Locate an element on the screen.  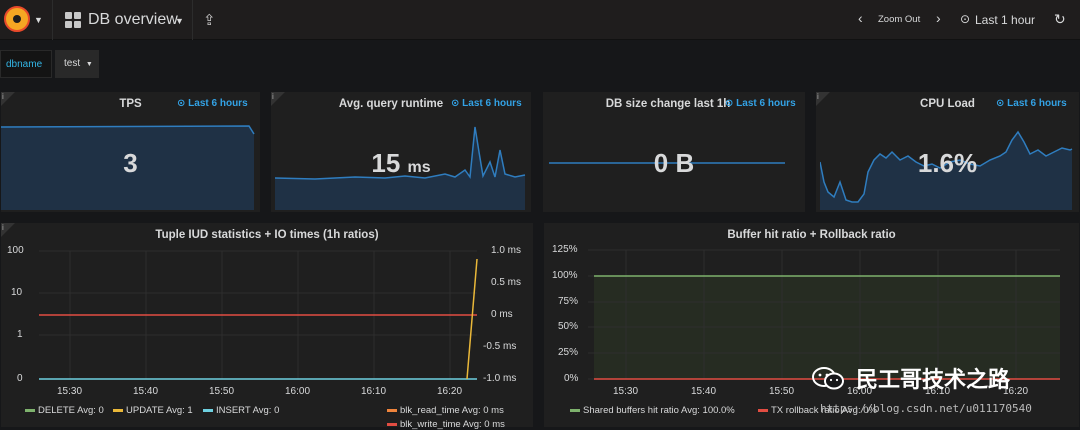
y-right-tick: 0.5 ms is located at coordinates (506, 282).